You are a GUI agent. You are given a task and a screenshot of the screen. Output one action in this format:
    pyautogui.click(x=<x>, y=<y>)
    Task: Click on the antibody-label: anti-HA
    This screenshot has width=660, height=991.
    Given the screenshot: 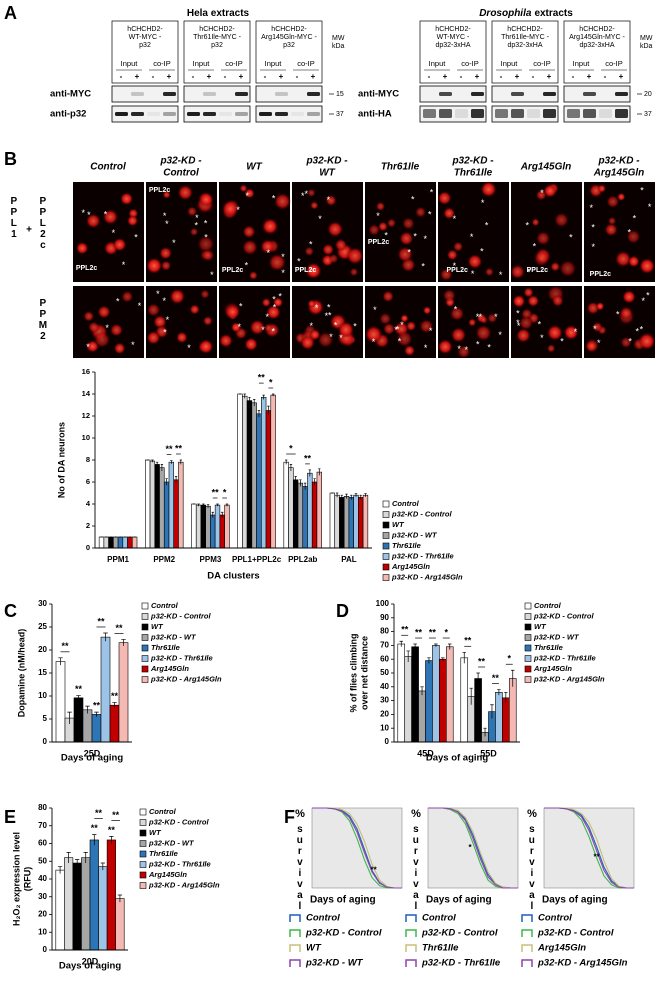 What is the action you would take?
    pyautogui.click(x=375, y=114)
    